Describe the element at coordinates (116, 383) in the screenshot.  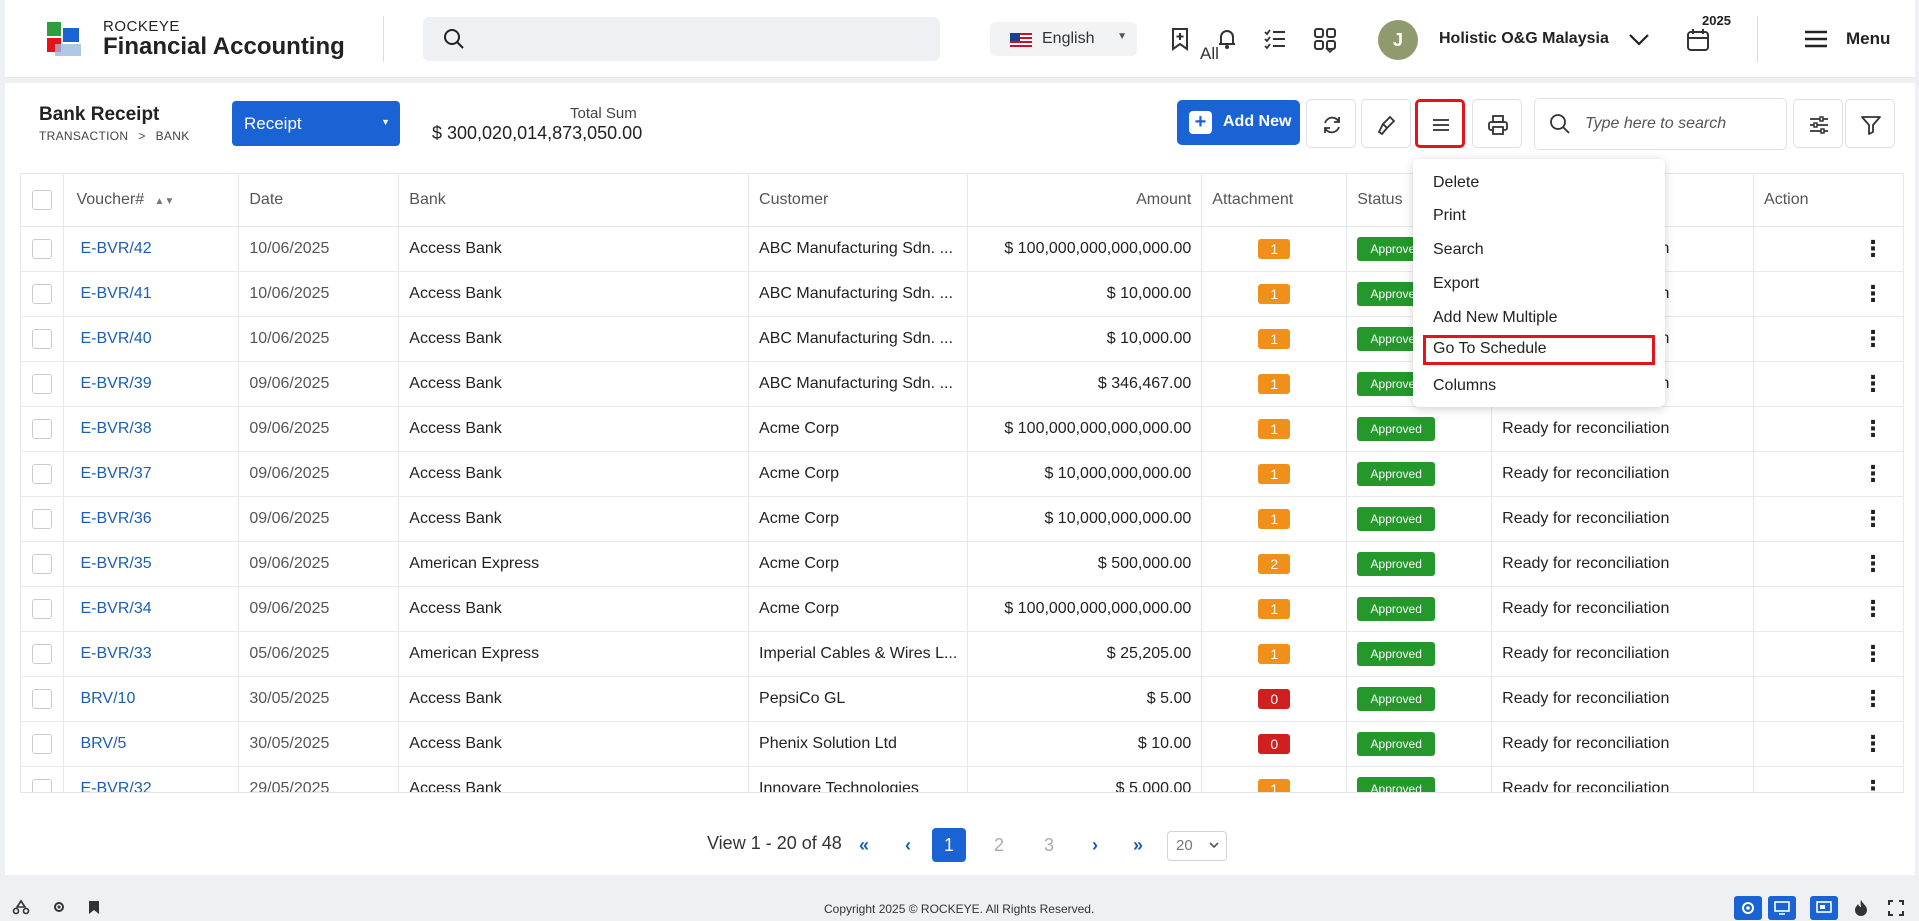
I see `voucher-link: E-BVR/39` at that location.